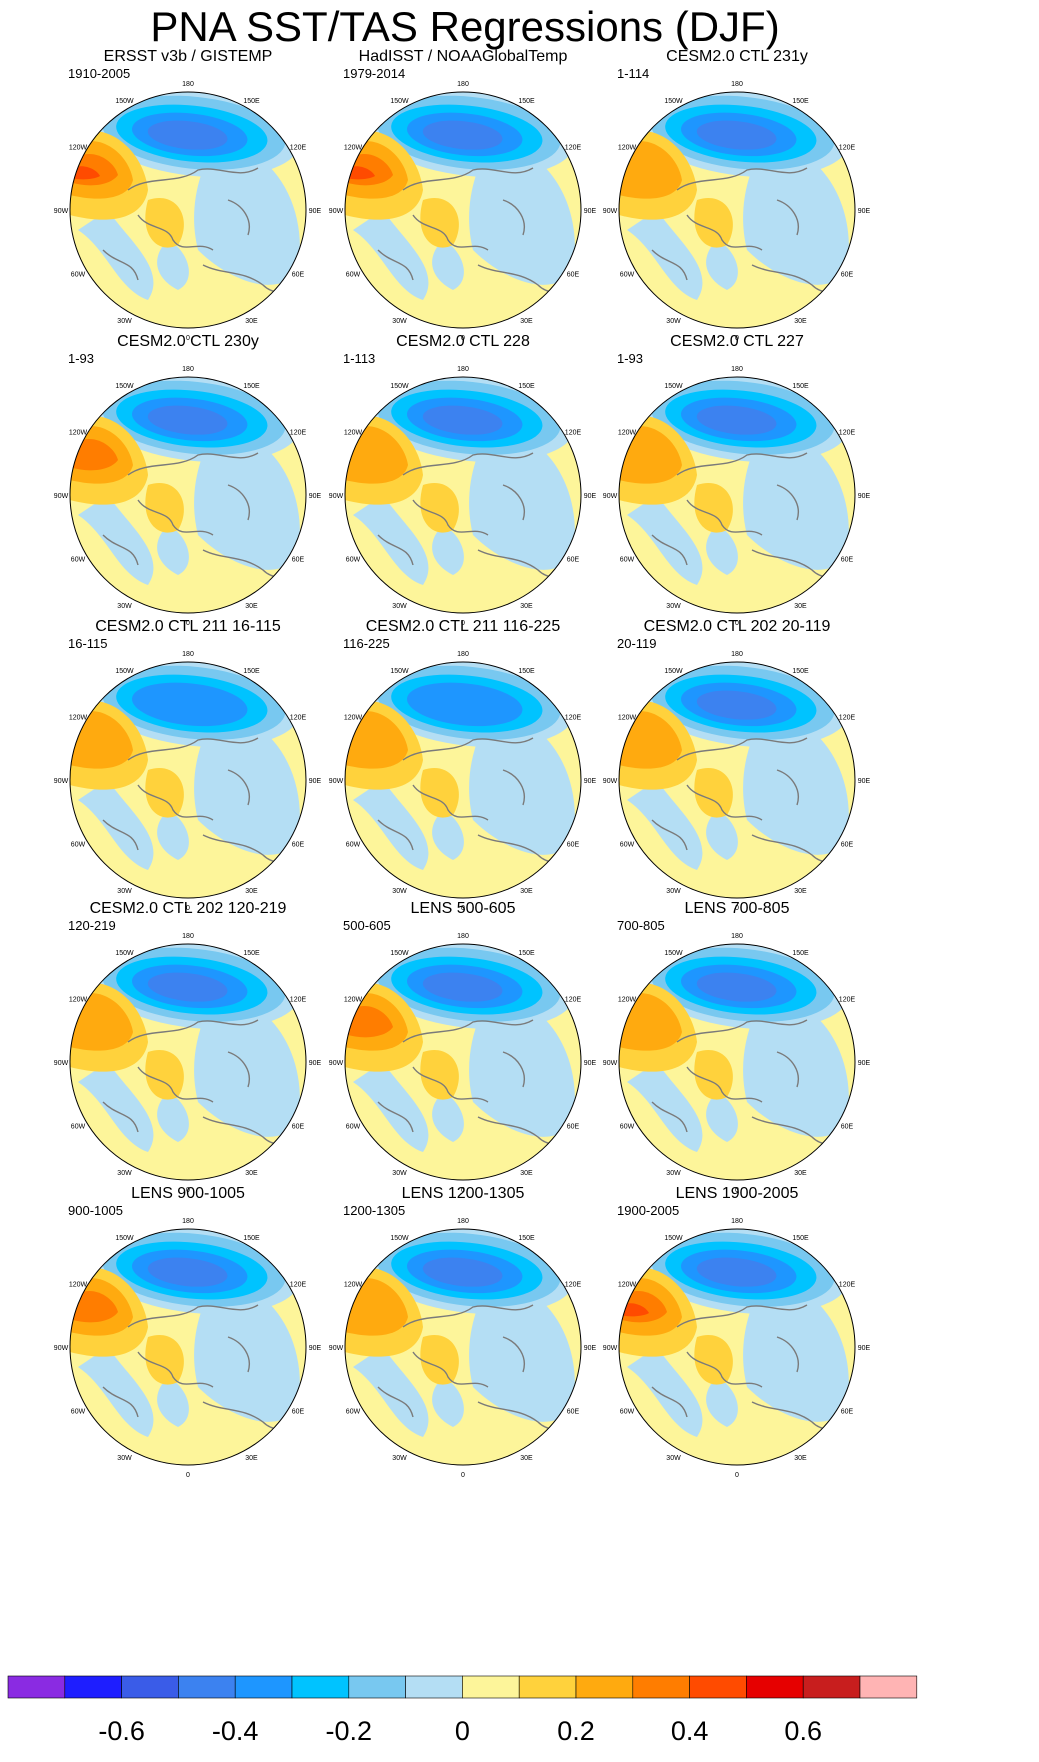  Describe the element at coordinates (462, 1710) in the screenshot. I see `colorbar: -0.6 -0.4 -0.2 0 0.2 0.4 0.6` at that location.